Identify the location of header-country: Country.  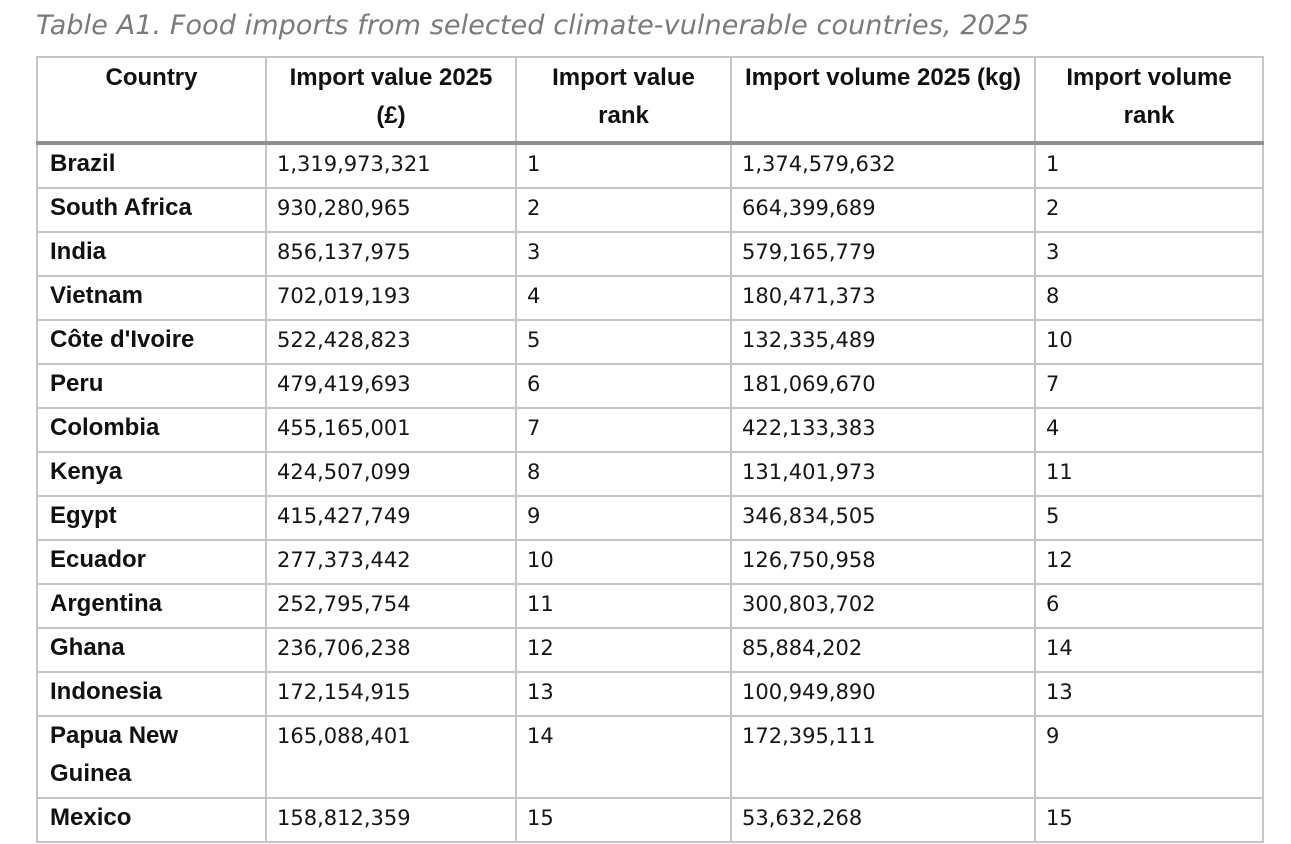
(151, 100).